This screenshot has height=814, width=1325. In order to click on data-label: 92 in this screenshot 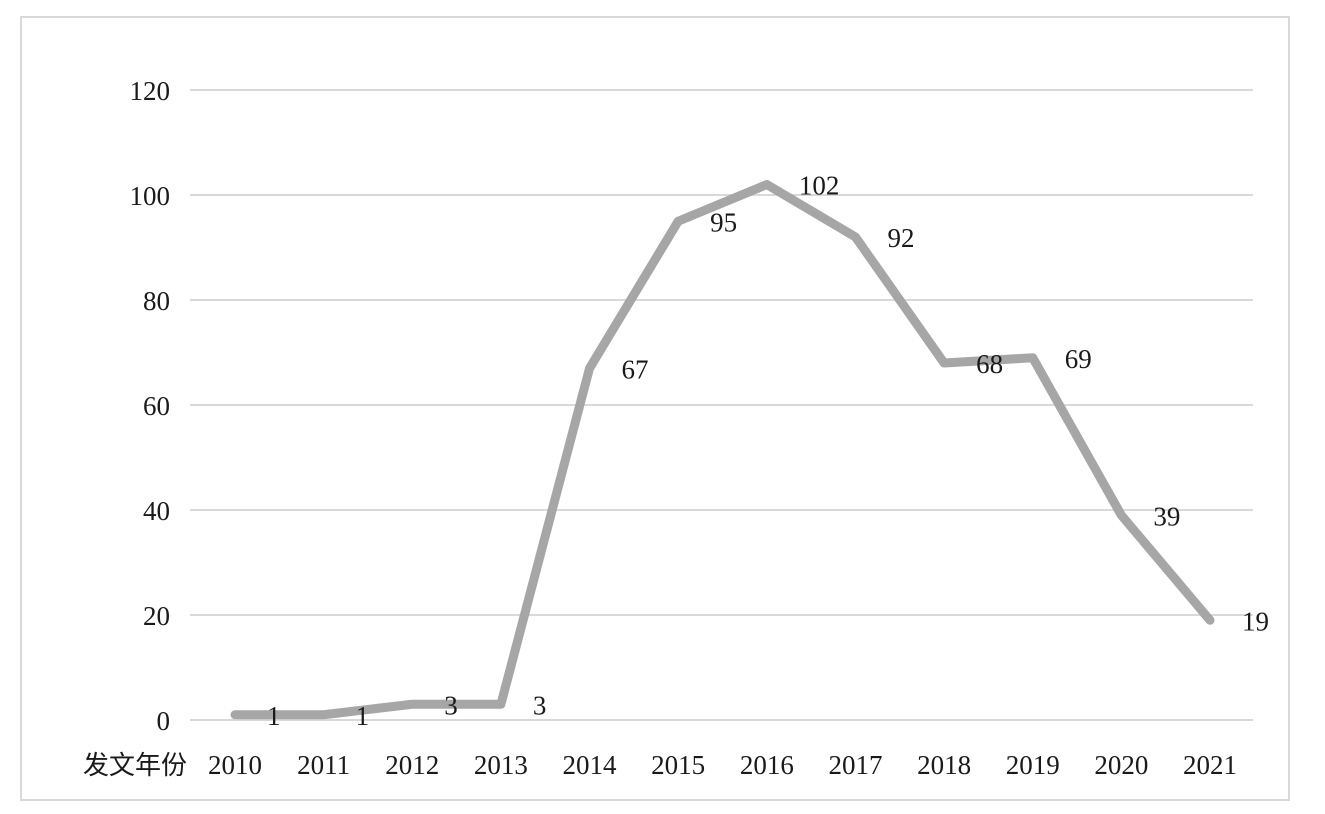, I will do `click(900, 238)`.